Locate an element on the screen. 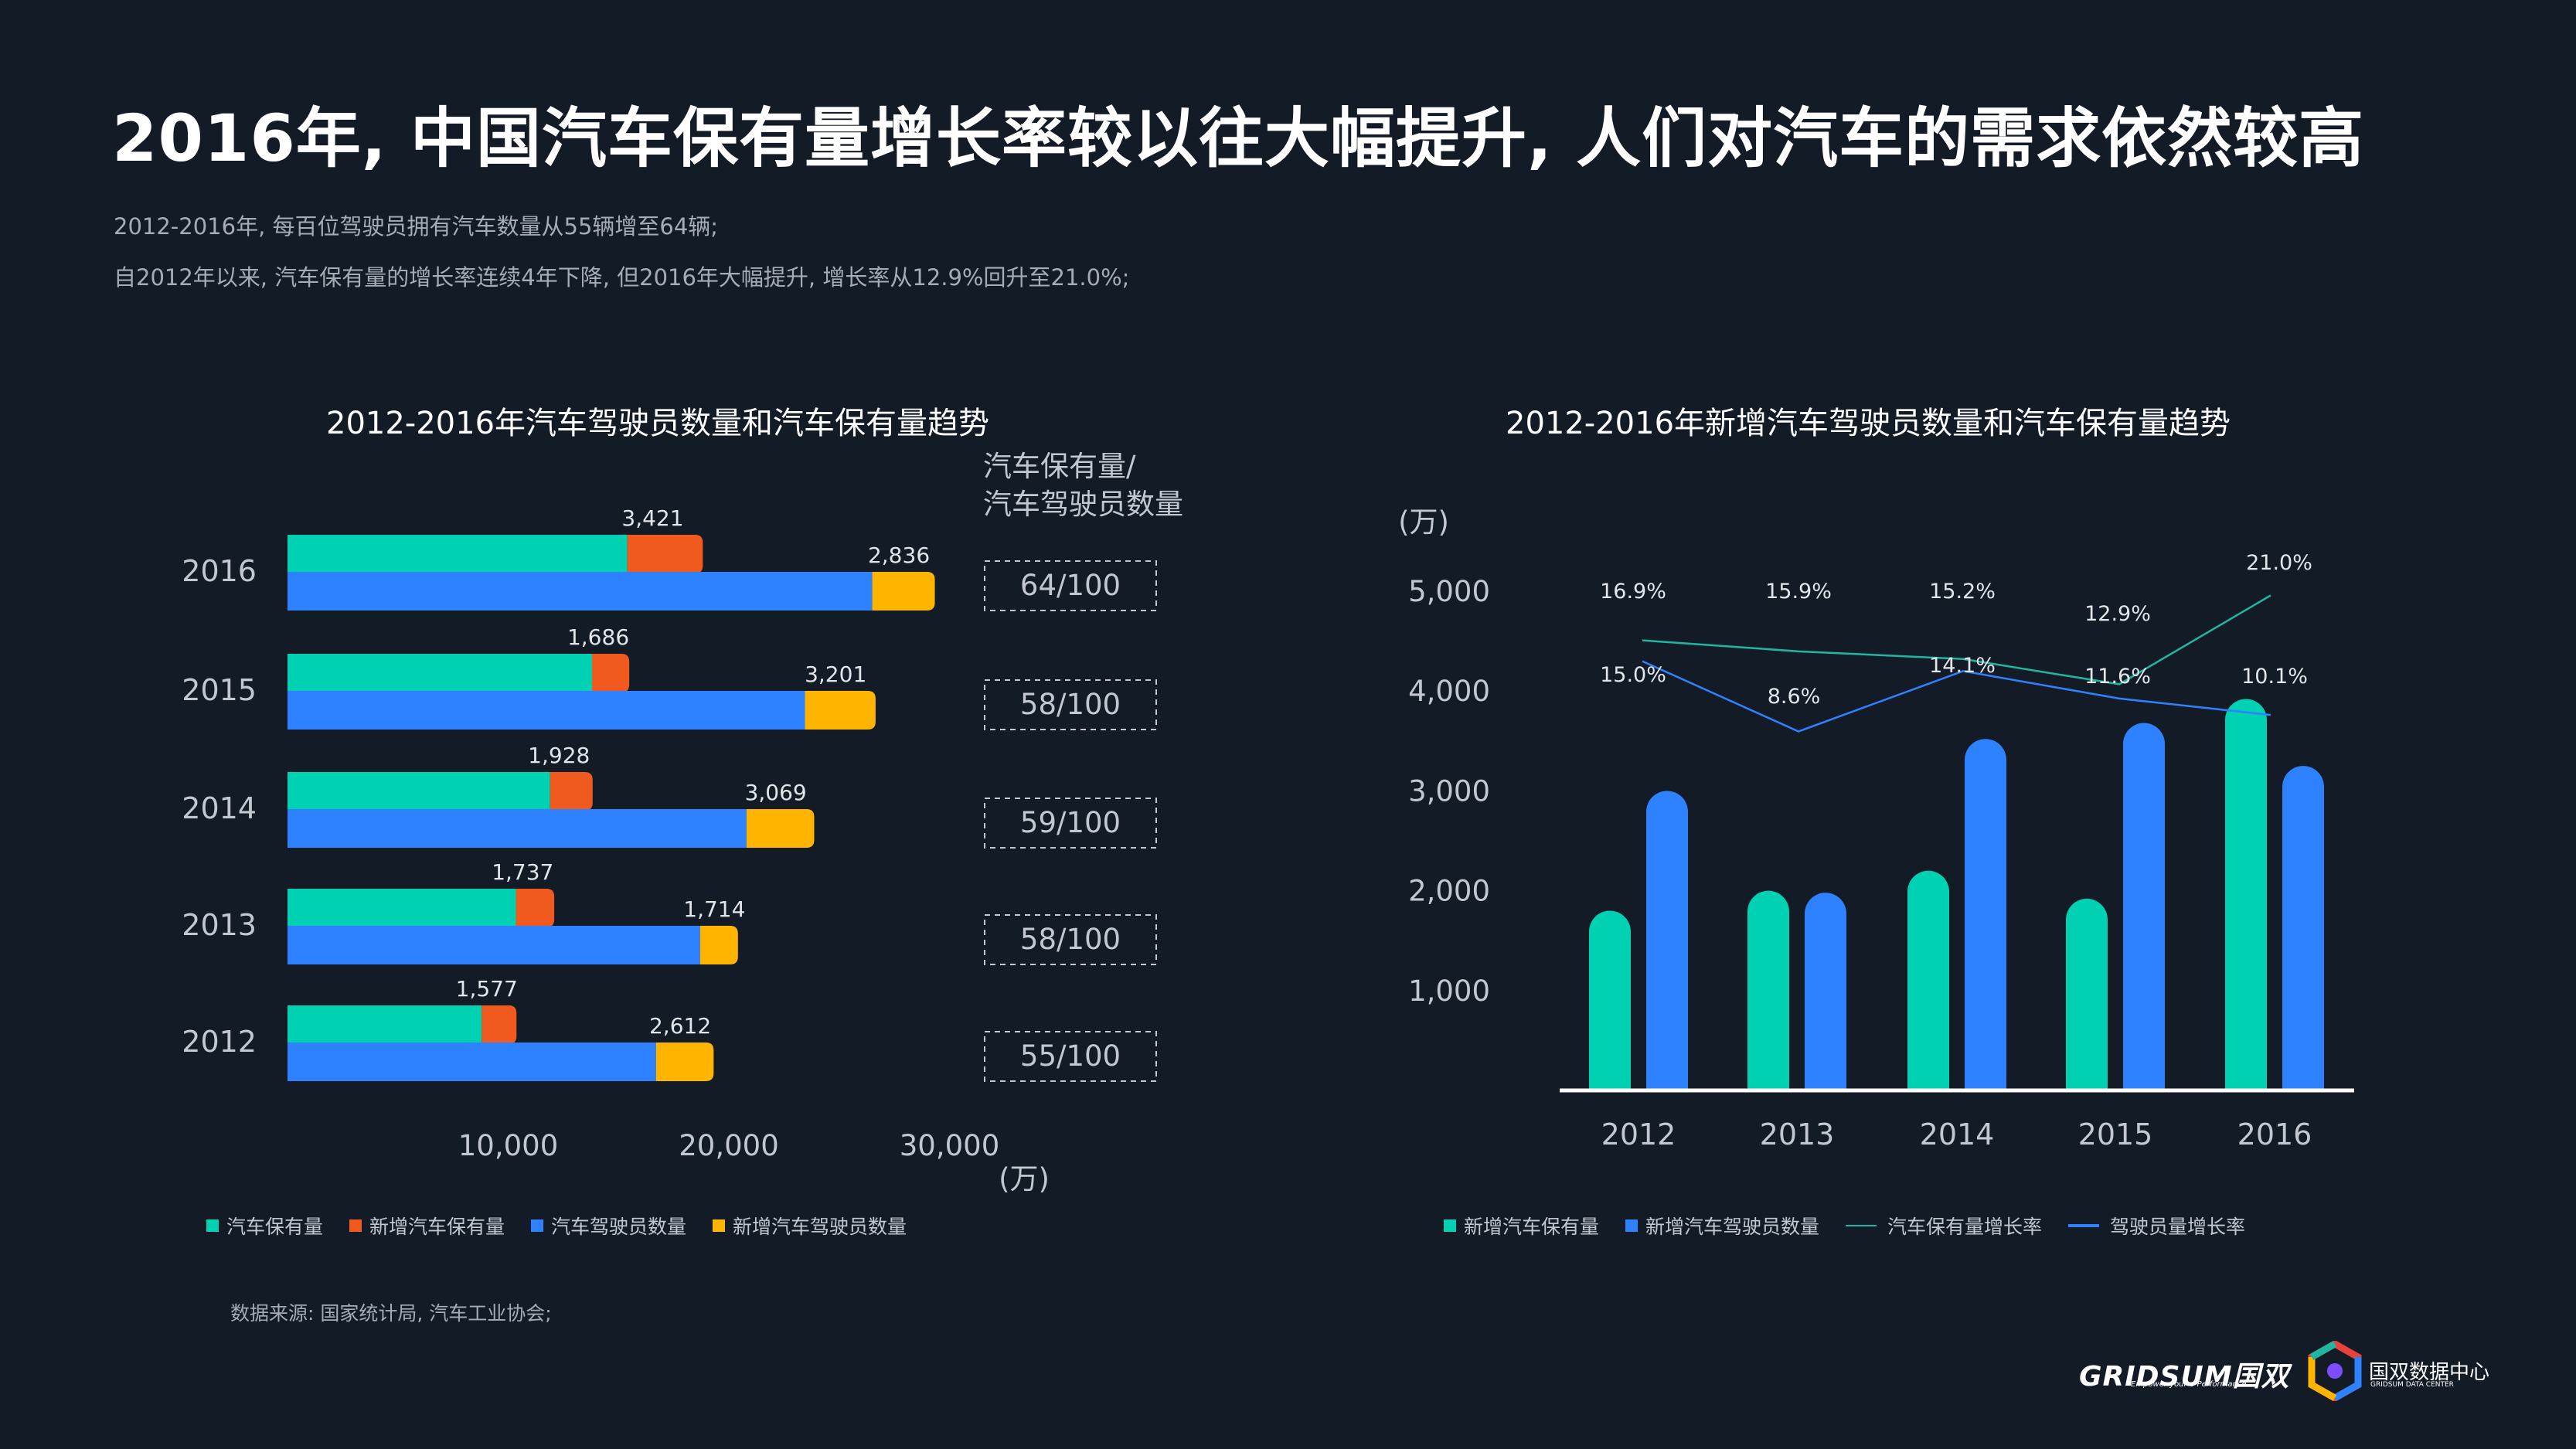  x-tick-label: 20,000 is located at coordinates (728, 1145).